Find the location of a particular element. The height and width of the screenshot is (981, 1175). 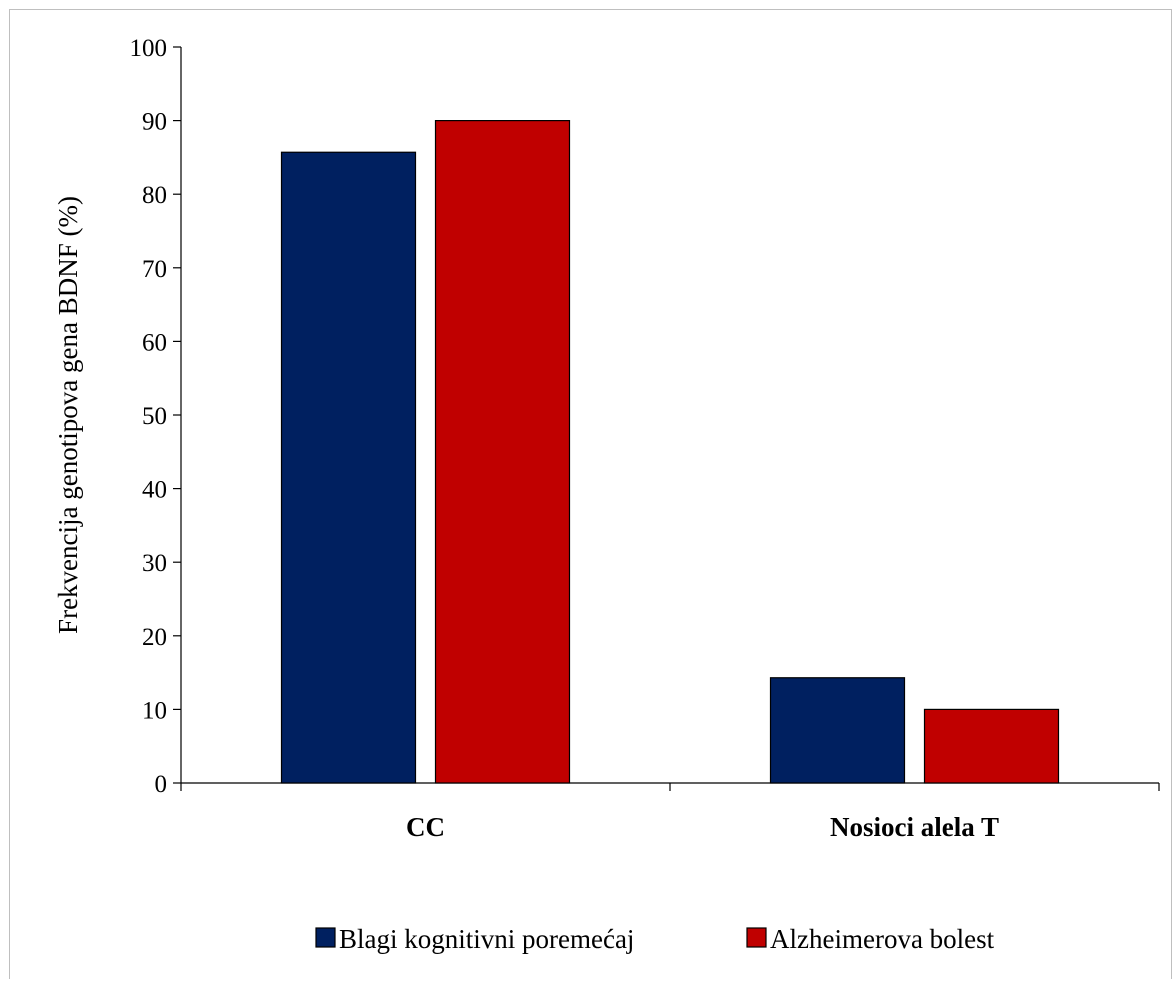

bar-blagi-kognitivni-poremecaj-cc is located at coordinates (348, 467).